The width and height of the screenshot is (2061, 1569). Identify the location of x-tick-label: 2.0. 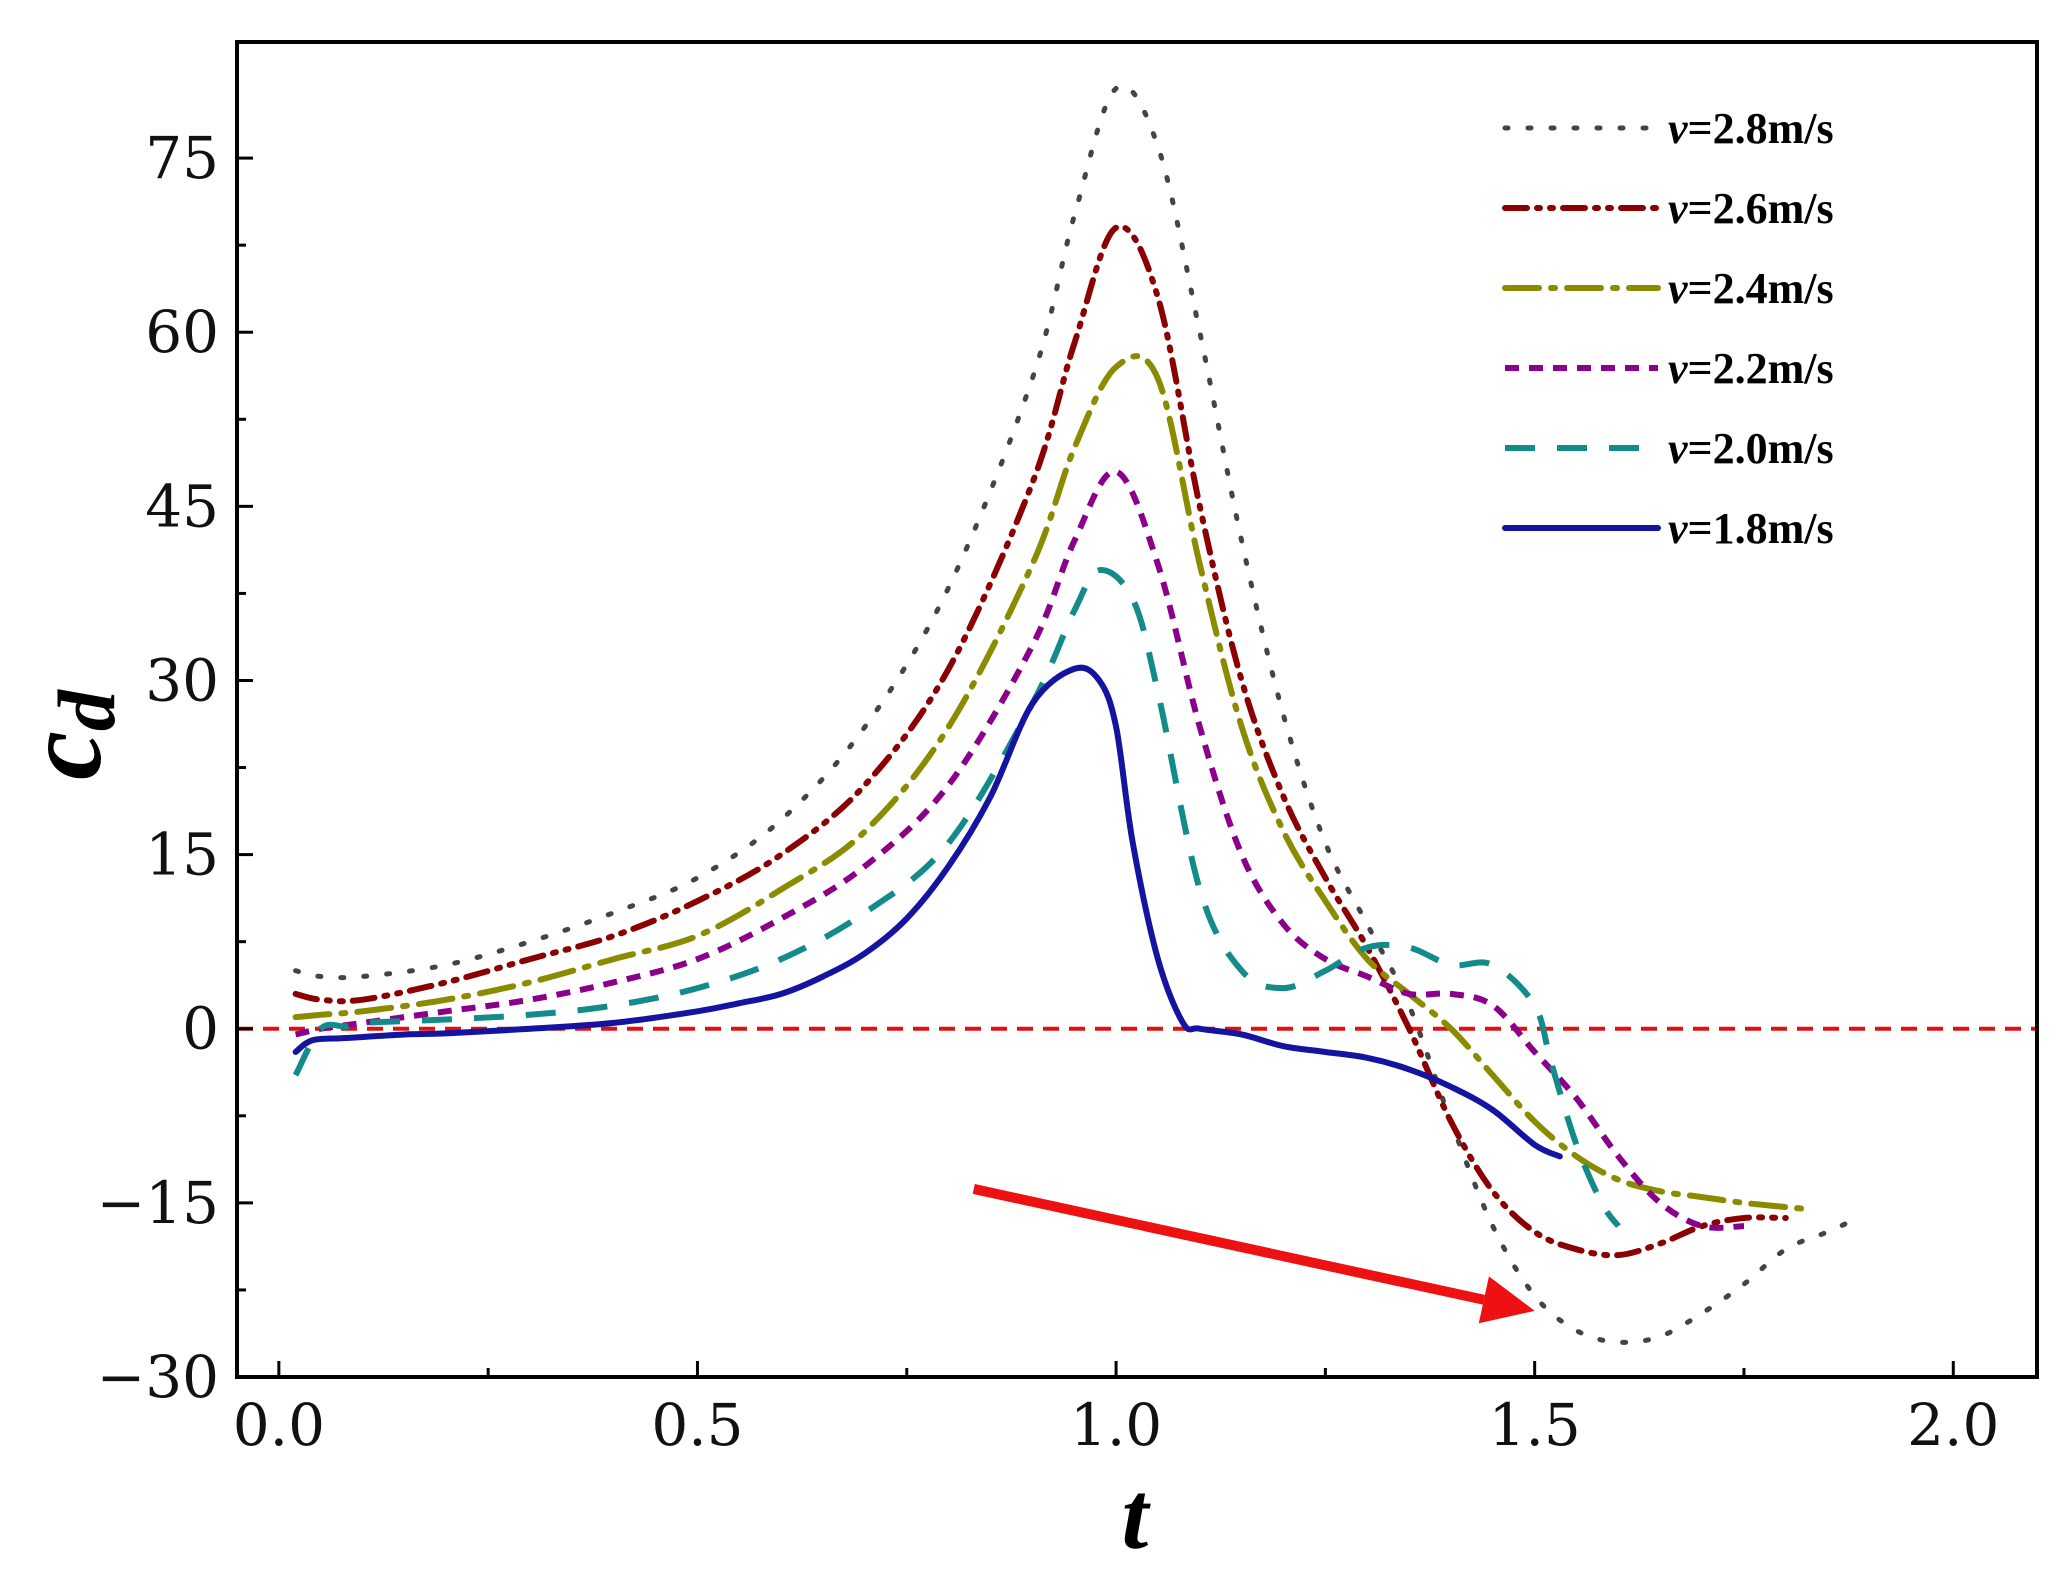
(1953, 1425).